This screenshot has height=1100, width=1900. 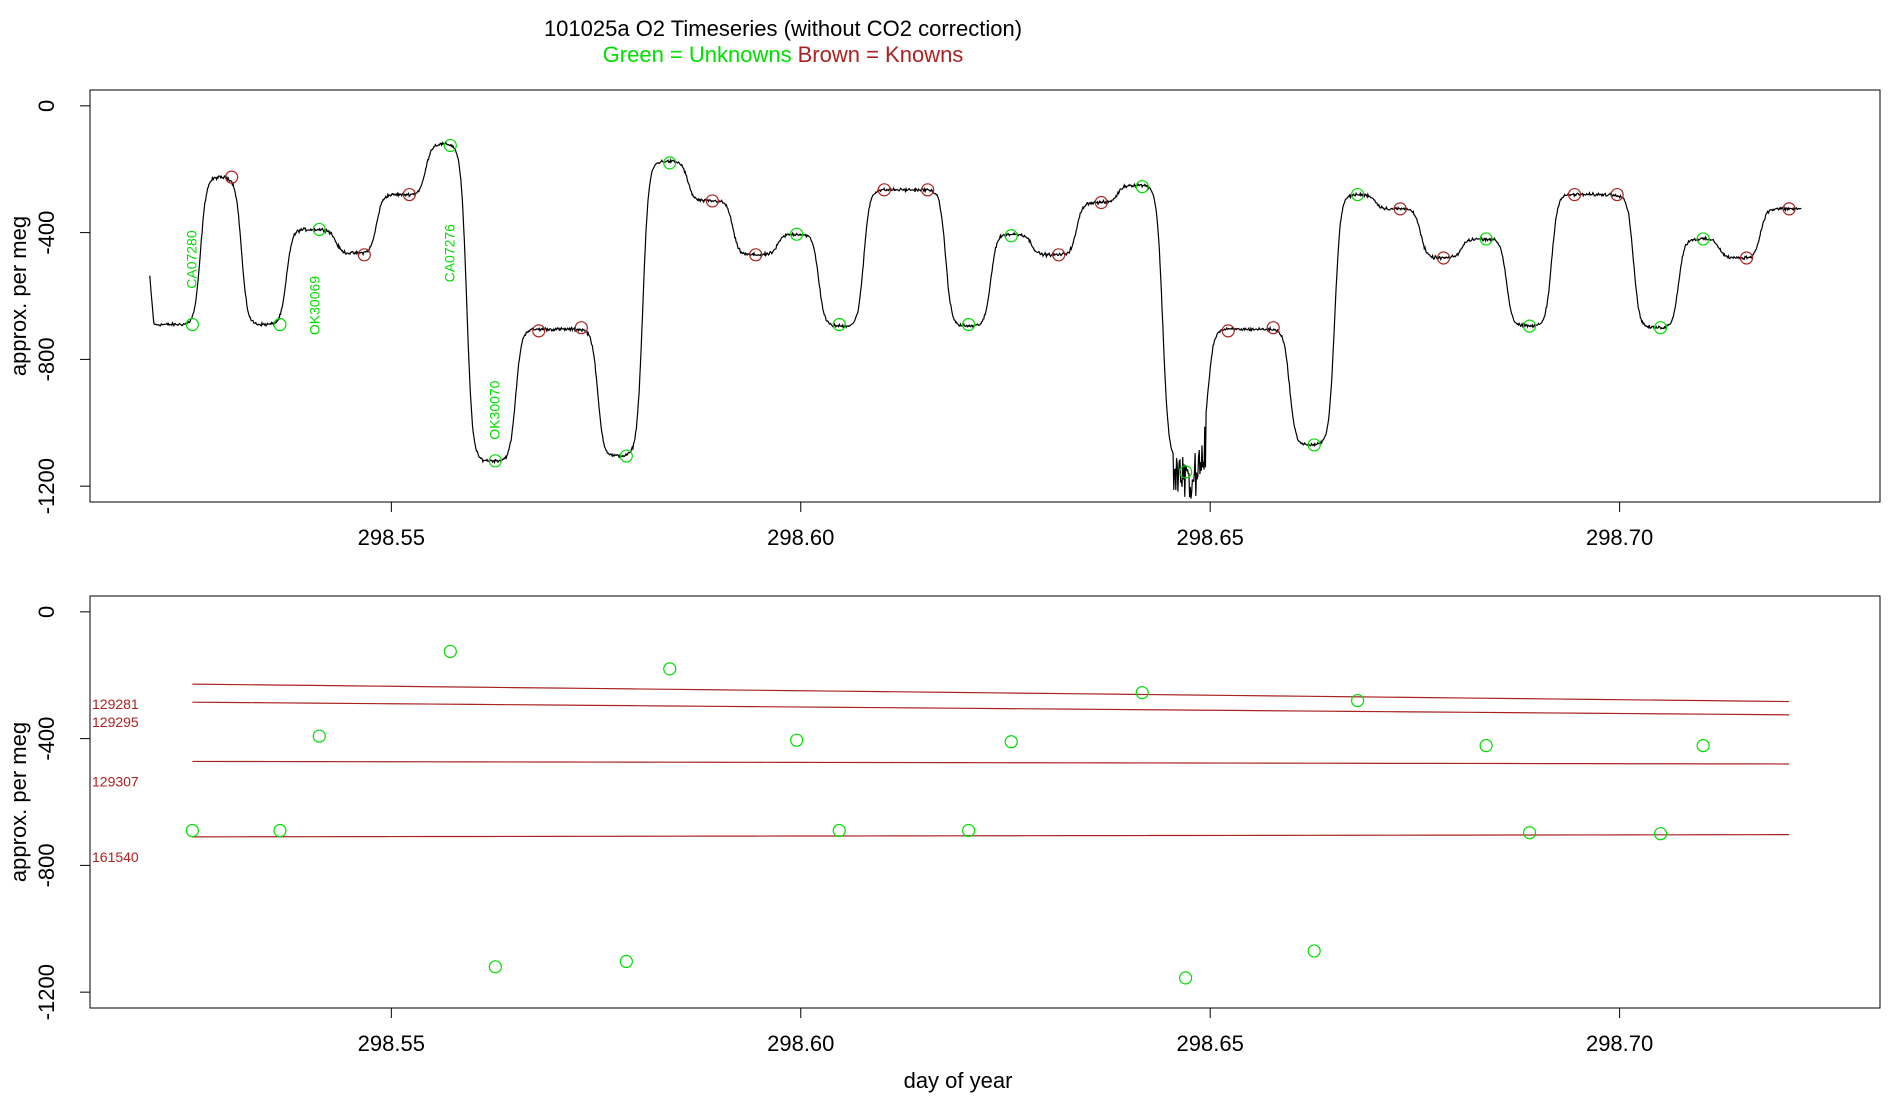 I want to click on cylinder-annotation-label: OK30069, so click(x=314, y=305).